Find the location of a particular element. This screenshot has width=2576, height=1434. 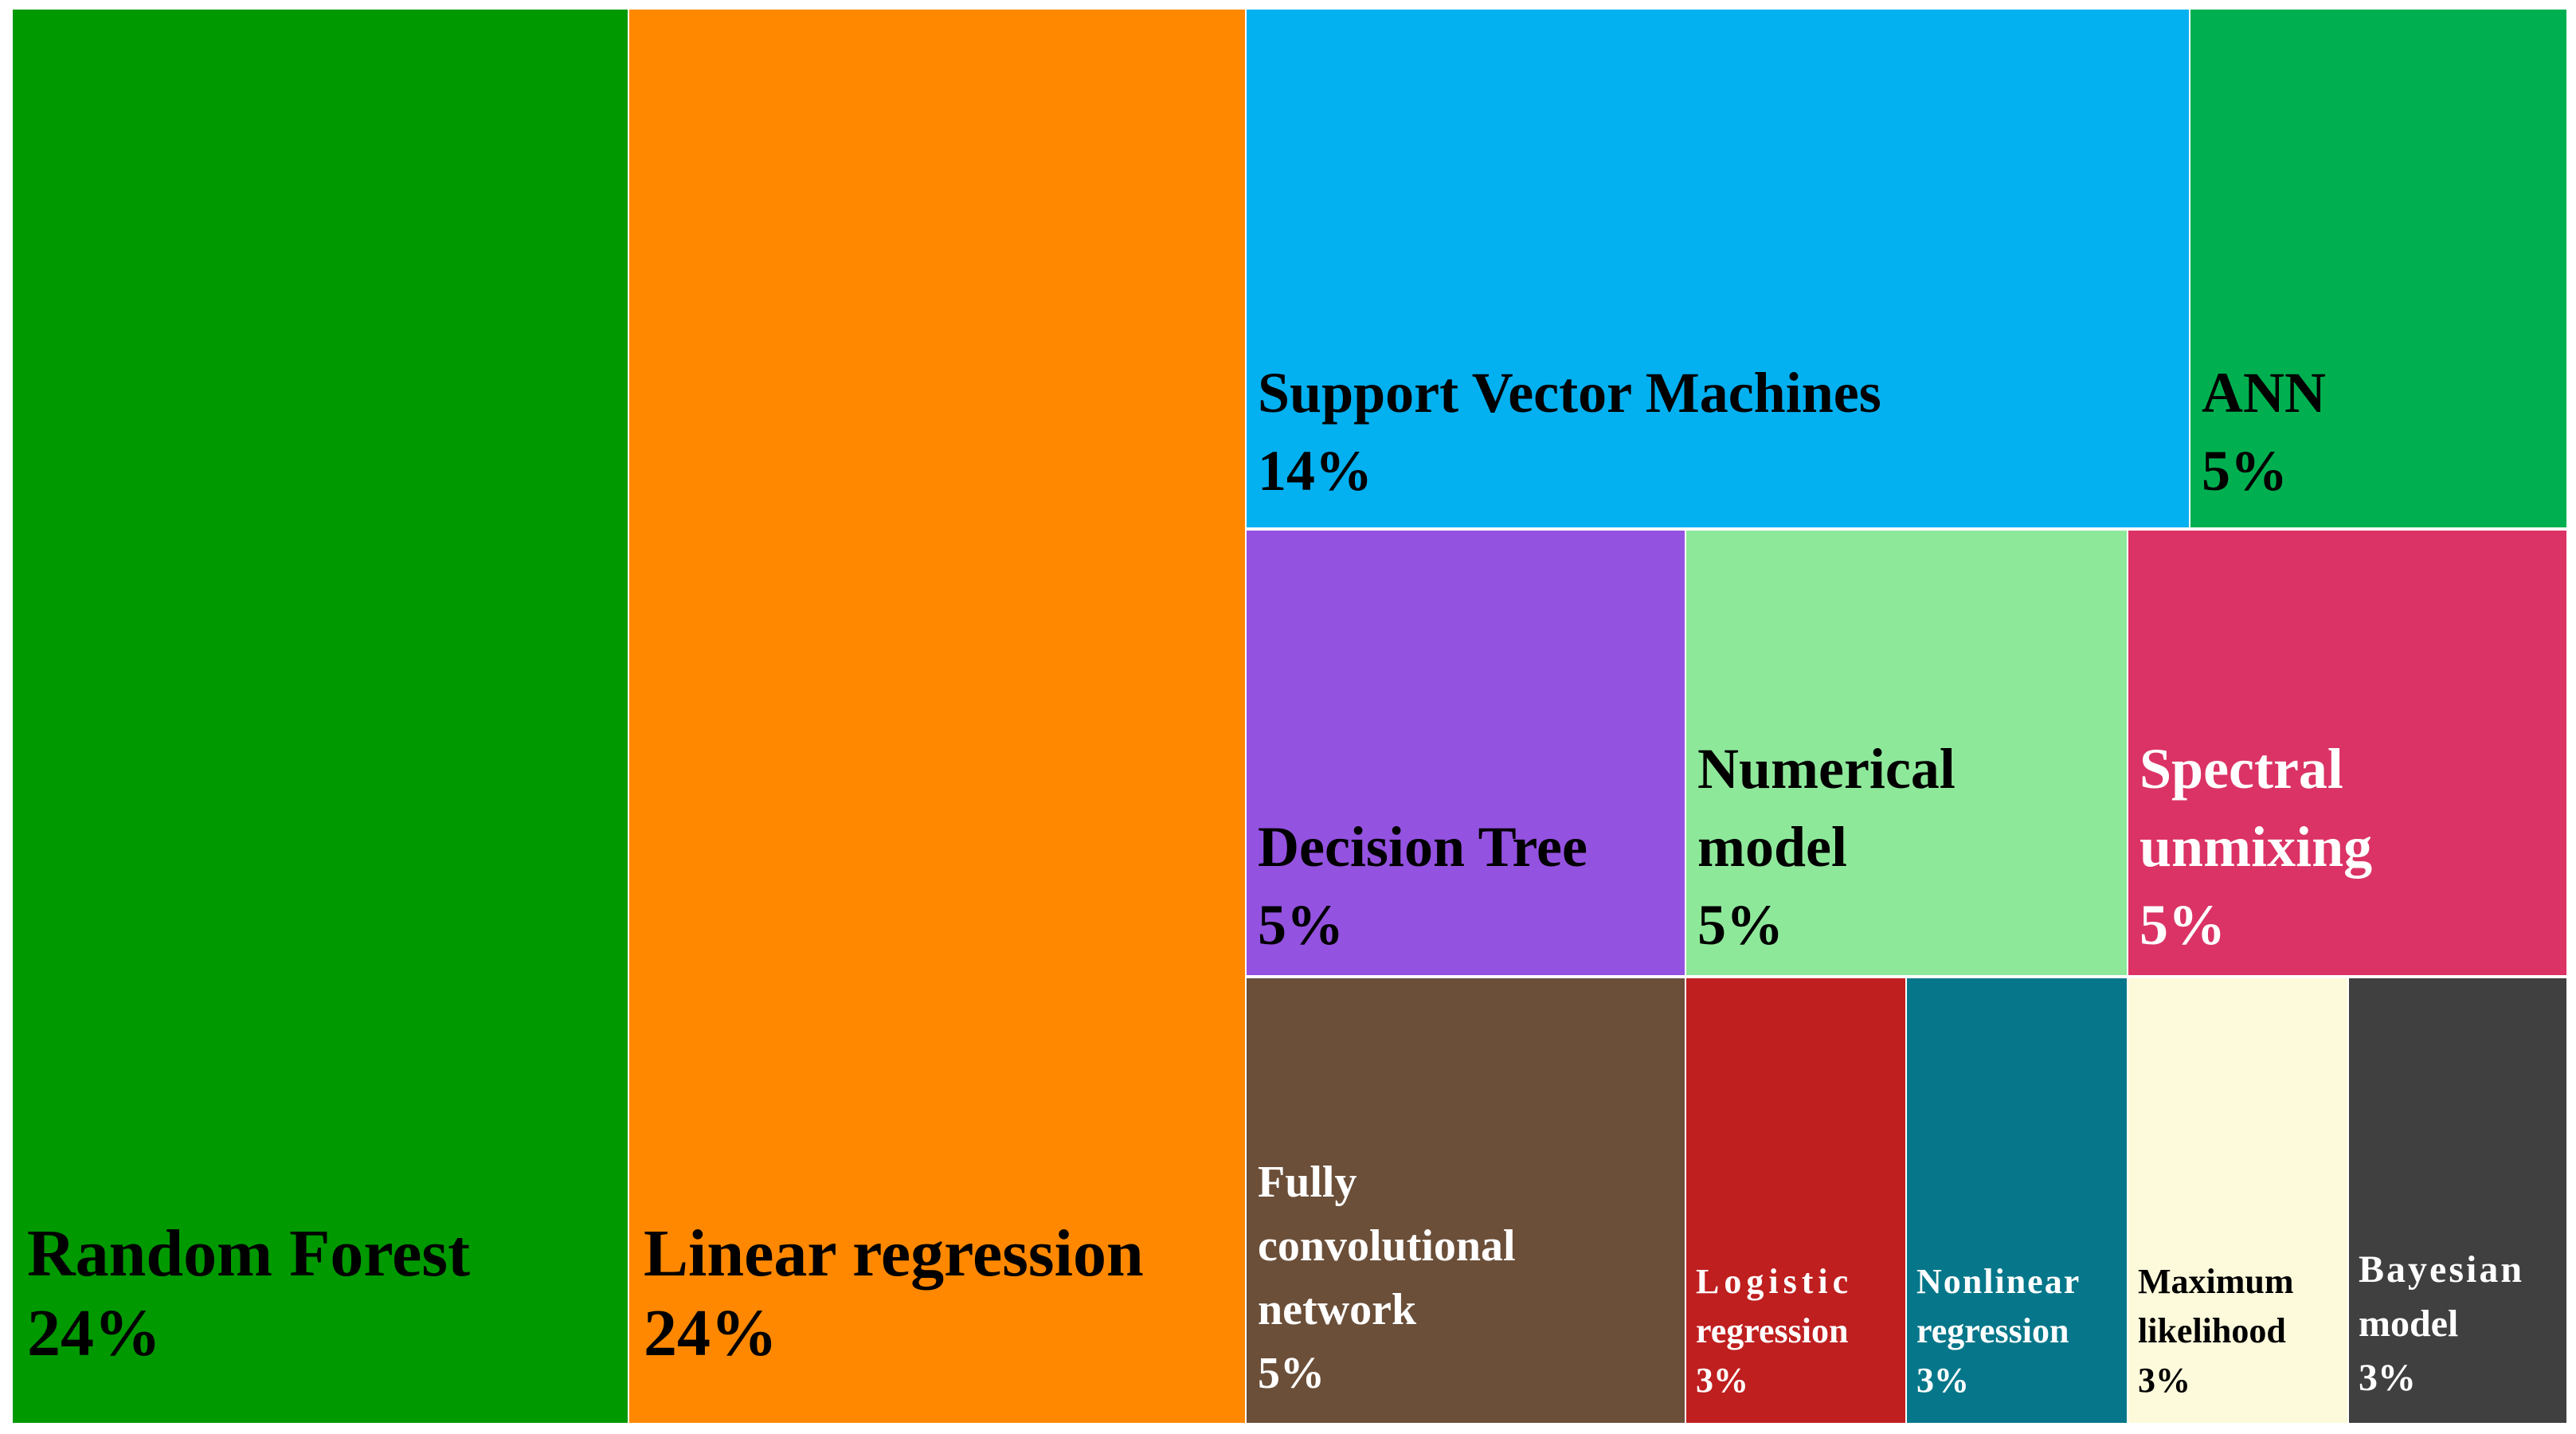

tile-label: Fully convolutional network is located at coordinates (1387, 1246).